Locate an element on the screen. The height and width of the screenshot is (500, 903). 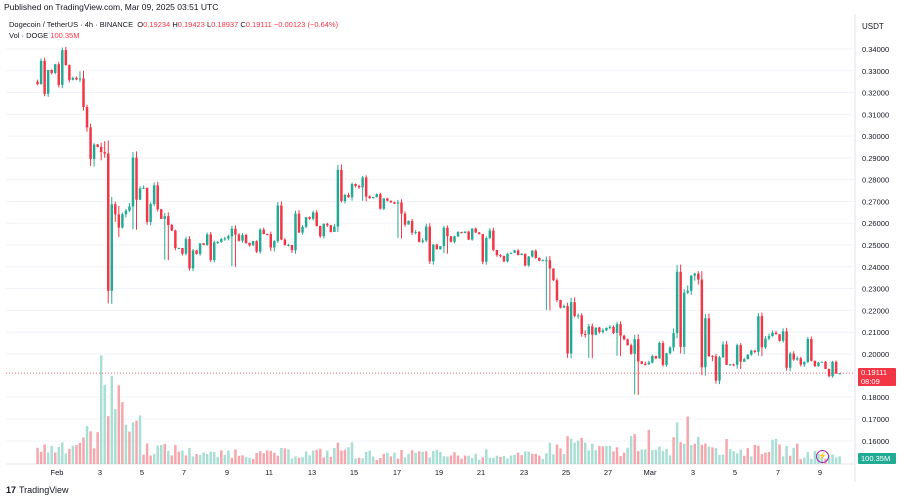
open-label: O is located at coordinates (140, 24).